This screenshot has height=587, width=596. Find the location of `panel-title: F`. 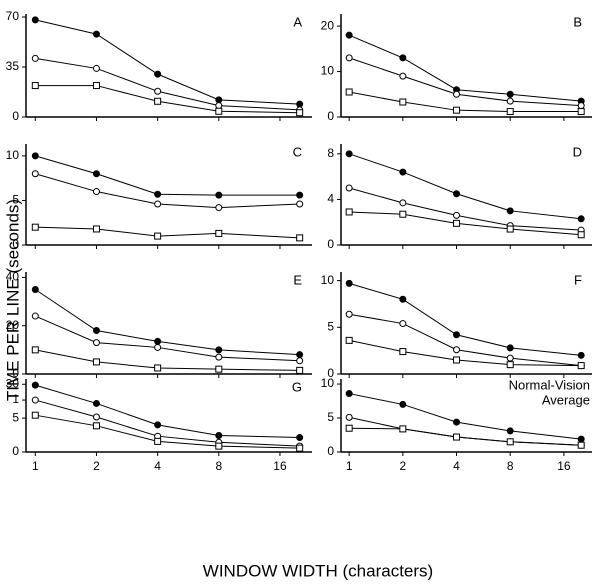

panel-title: F is located at coordinates (578, 279).